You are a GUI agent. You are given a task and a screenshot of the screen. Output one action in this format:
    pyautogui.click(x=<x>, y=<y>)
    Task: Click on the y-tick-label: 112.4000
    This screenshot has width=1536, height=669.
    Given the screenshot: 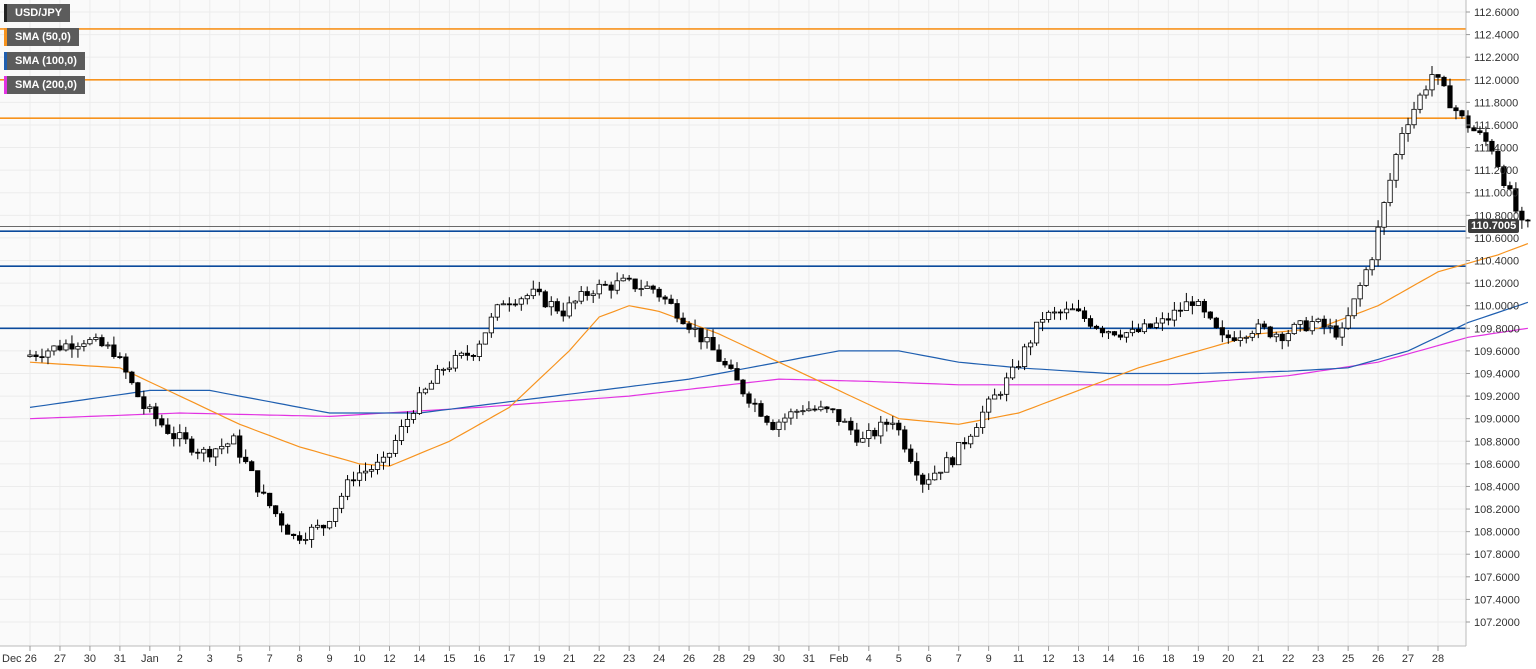 What is the action you would take?
    pyautogui.click(x=1496, y=36)
    